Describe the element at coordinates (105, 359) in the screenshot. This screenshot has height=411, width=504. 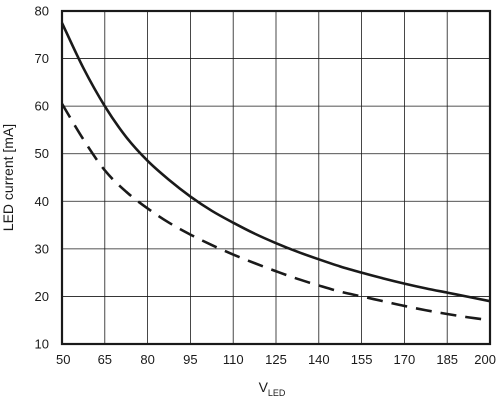
I see `x-tick-label-65: 65` at that location.